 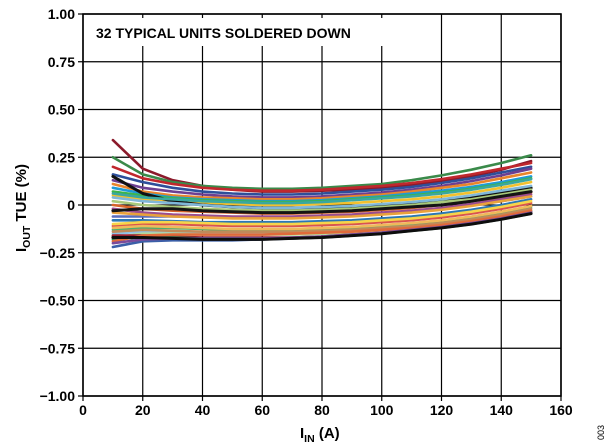 I want to click on y-axis-title-main: I, so click(x=21, y=250).